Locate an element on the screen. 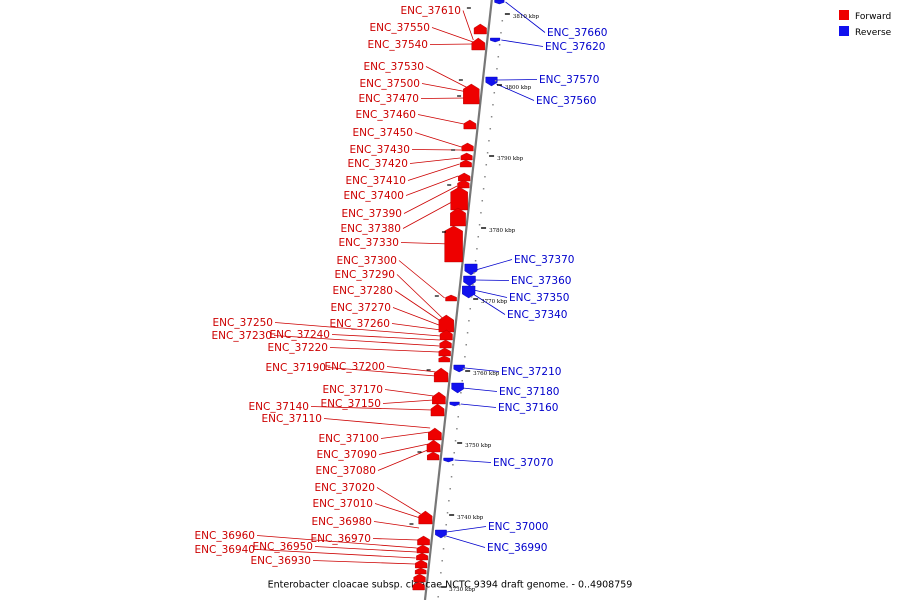 This screenshot has width=900, height=600. forward-gene-label: ENC_37420 is located at coordinates (378, 164).